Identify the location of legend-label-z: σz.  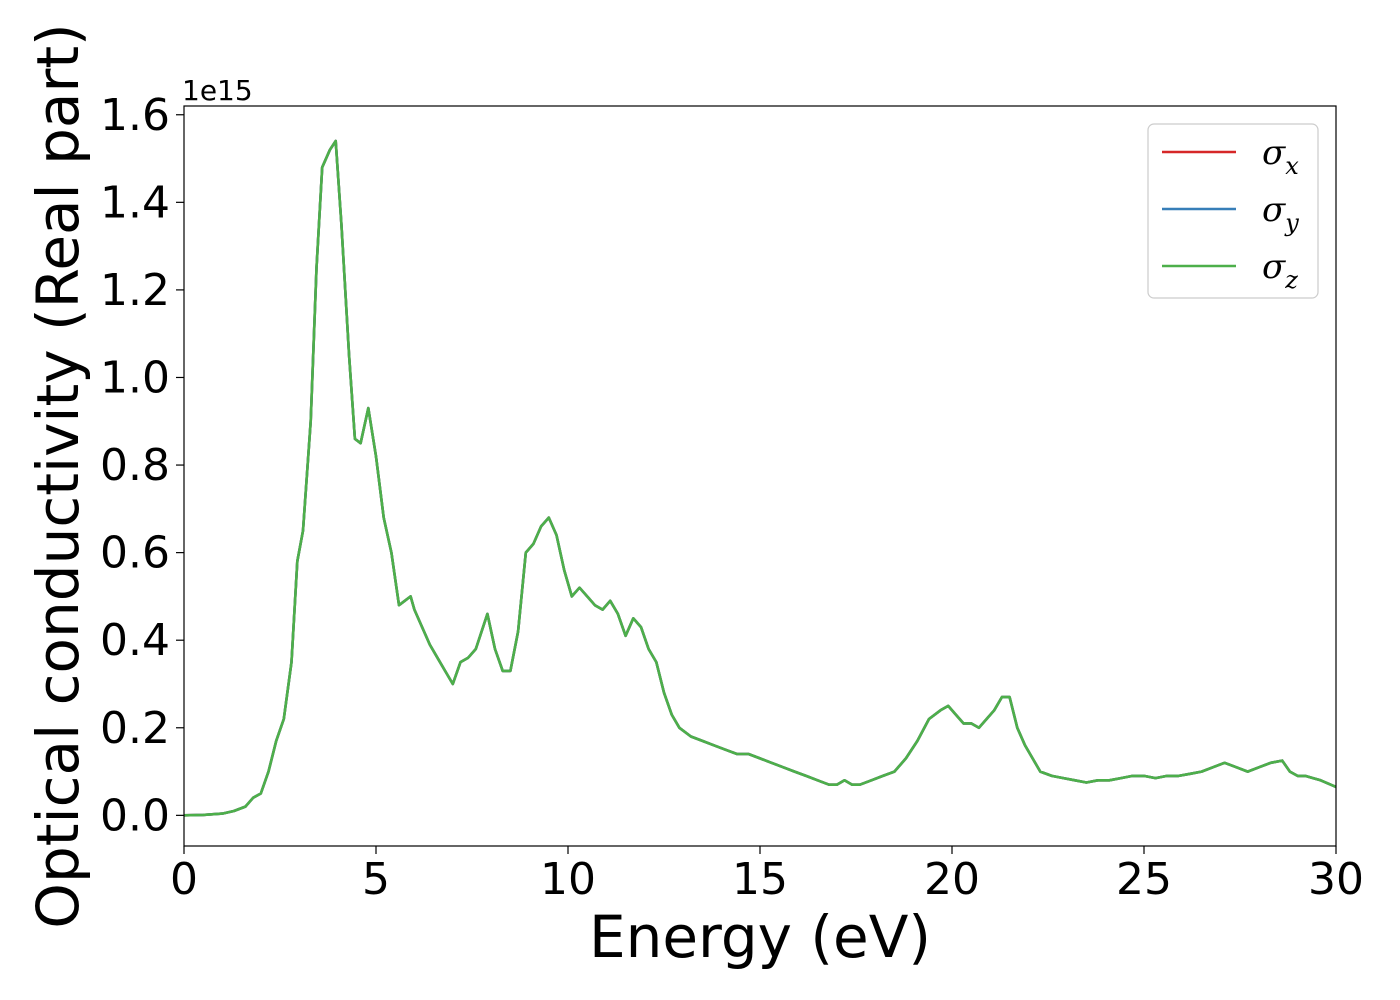
(1280, 270).